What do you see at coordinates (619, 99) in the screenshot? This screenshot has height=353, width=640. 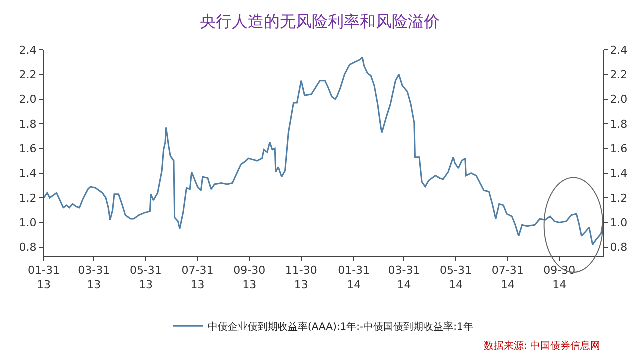 I see `y2-tick-label: 2.0` at bounding box center [619, 99].